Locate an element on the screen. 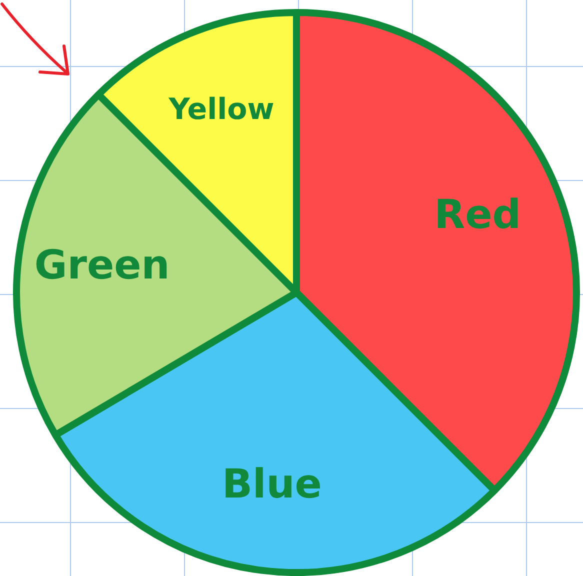 The width and height of the screenshot is (583, 576). slice-label: Yellow is located at coordinates (221, 109).